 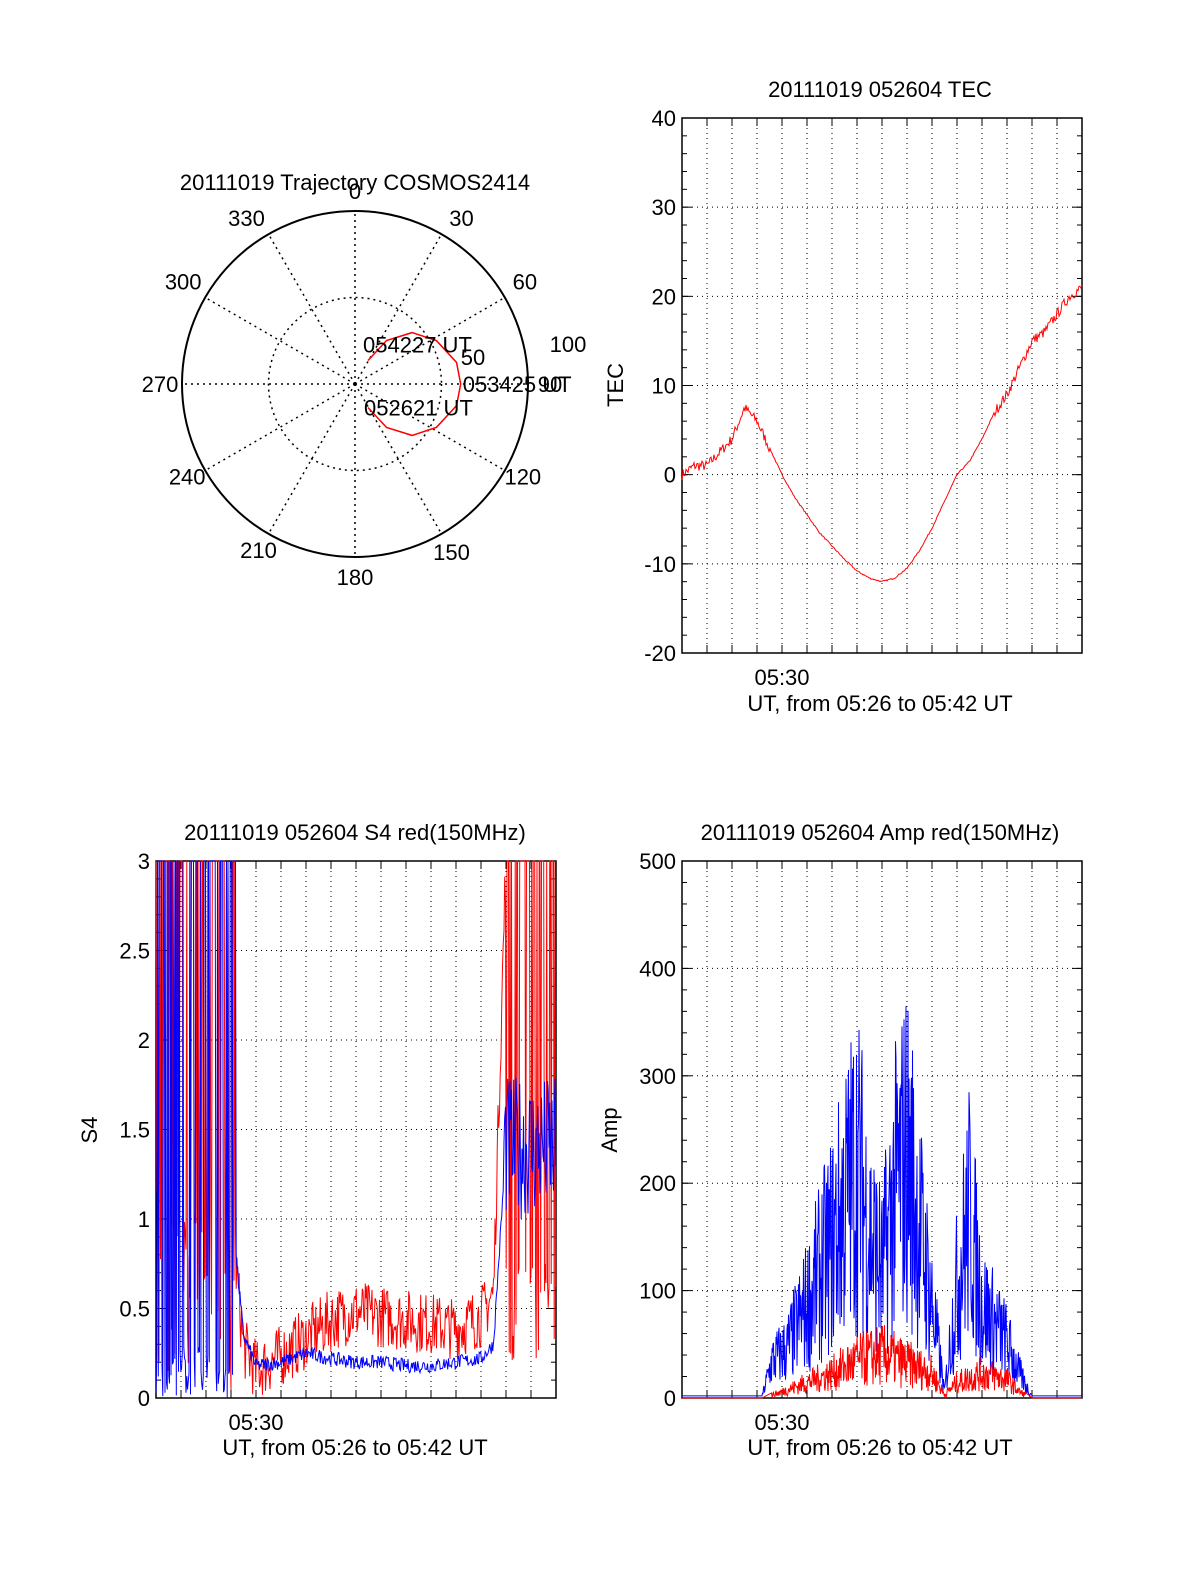 What do you see at coordinates (615, 385) in the screenshot?
I see `tec-ylabel: TEC` at bounding box center [615, 385].